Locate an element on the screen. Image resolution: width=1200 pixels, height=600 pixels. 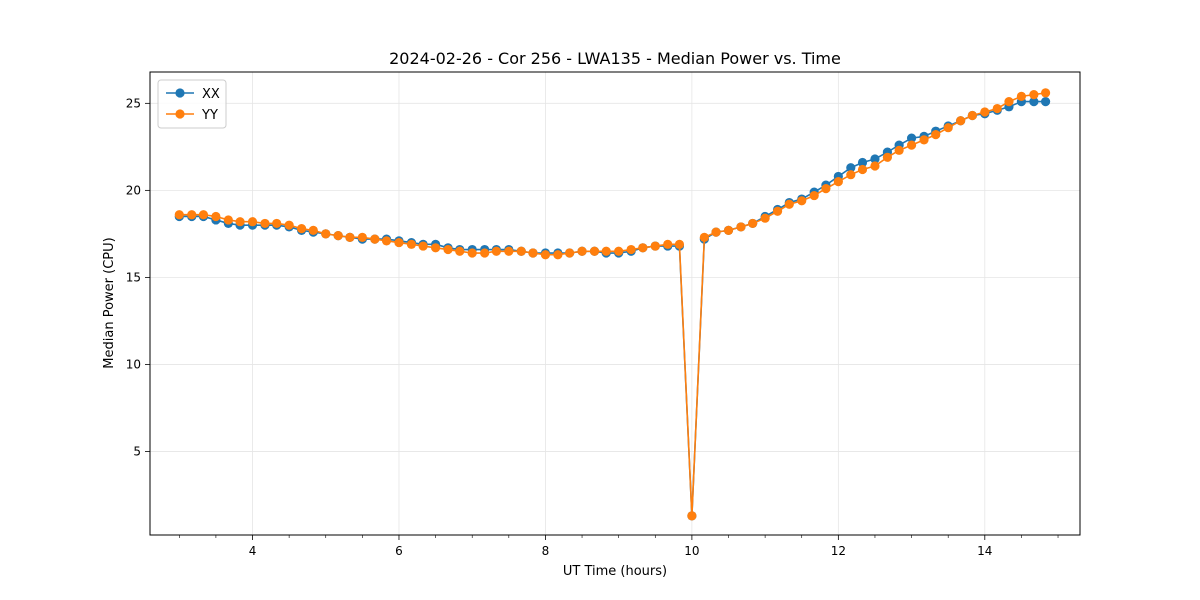
y-axis-label: Median Power (CPU) is located at coordinates (109, 302).